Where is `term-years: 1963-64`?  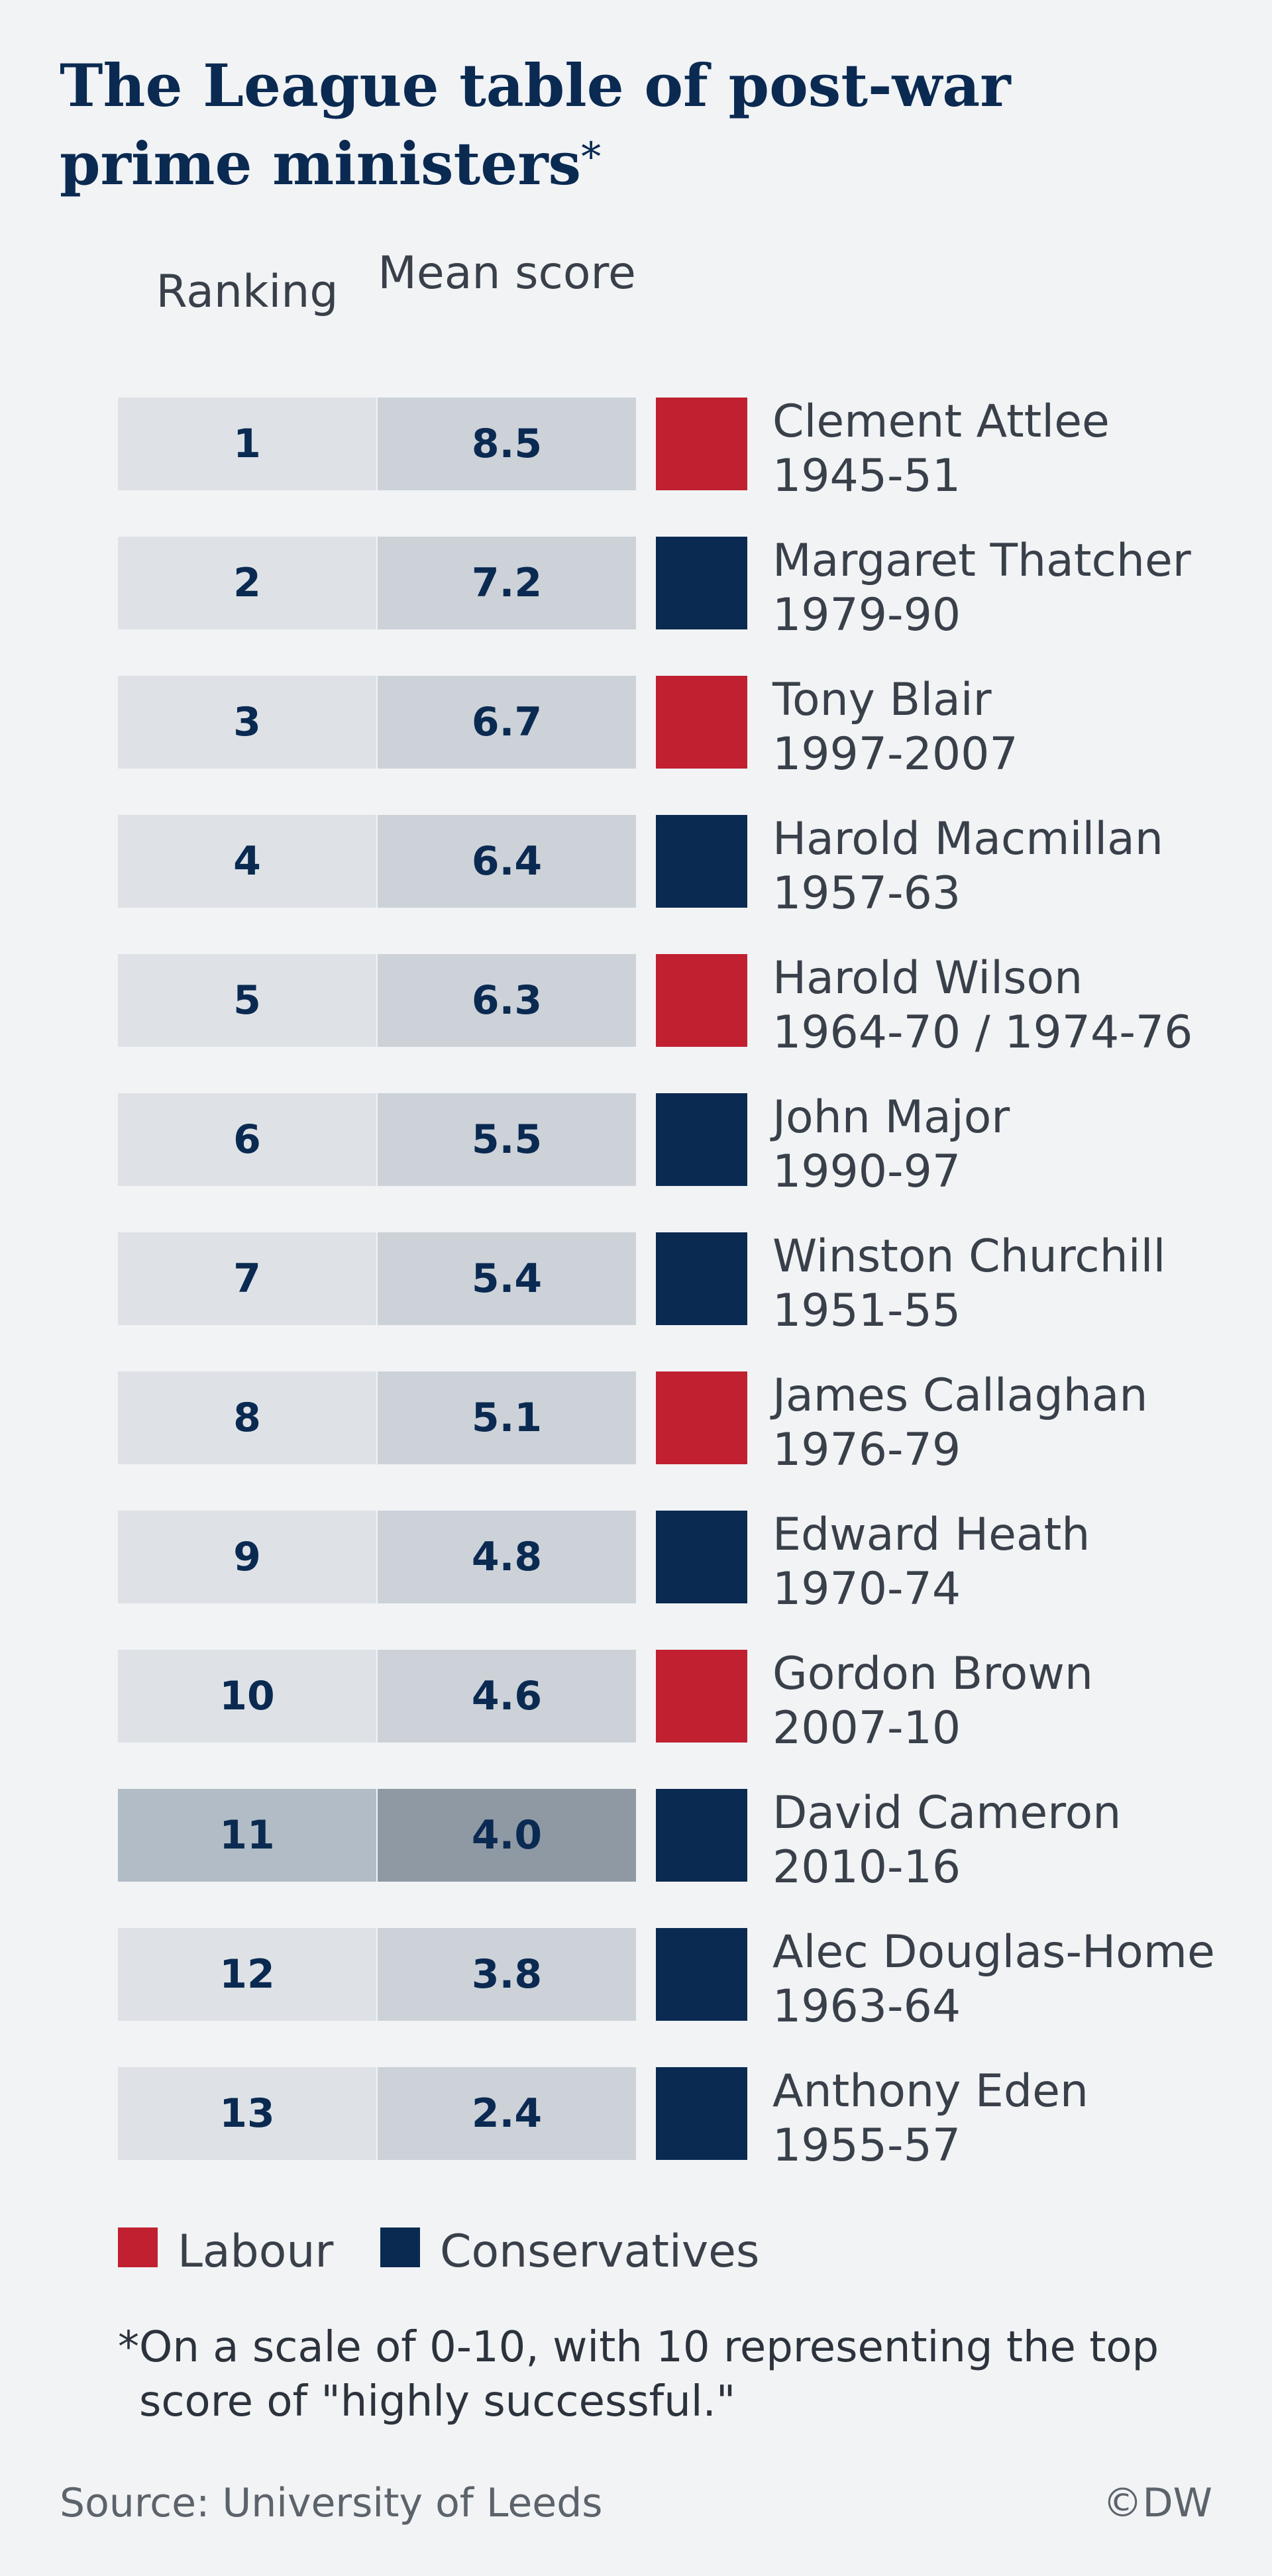
term-years: 1963-64 is located at coordinates (867, 2006).